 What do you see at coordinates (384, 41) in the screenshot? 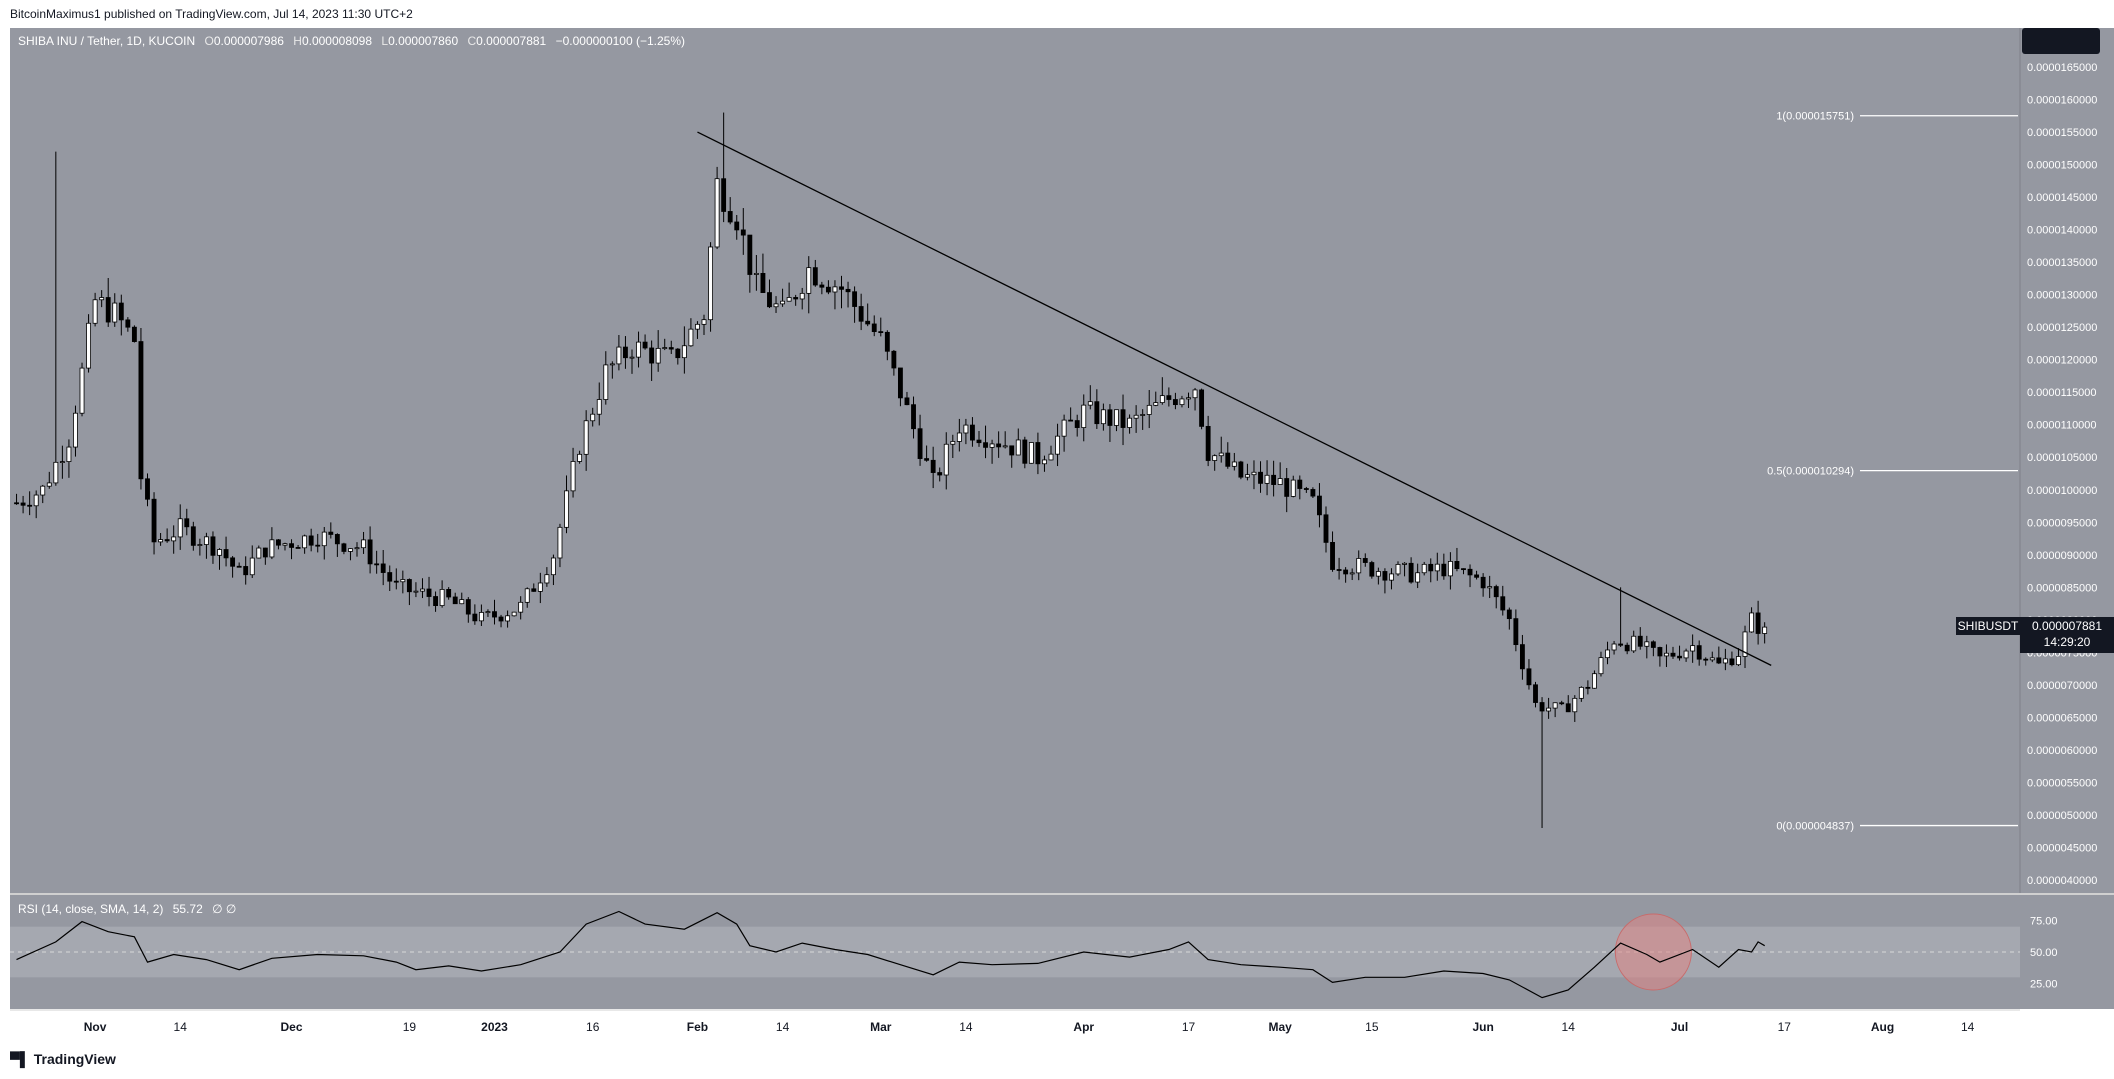
I see `legend-low-label: L` at bounding box center [384, 41].